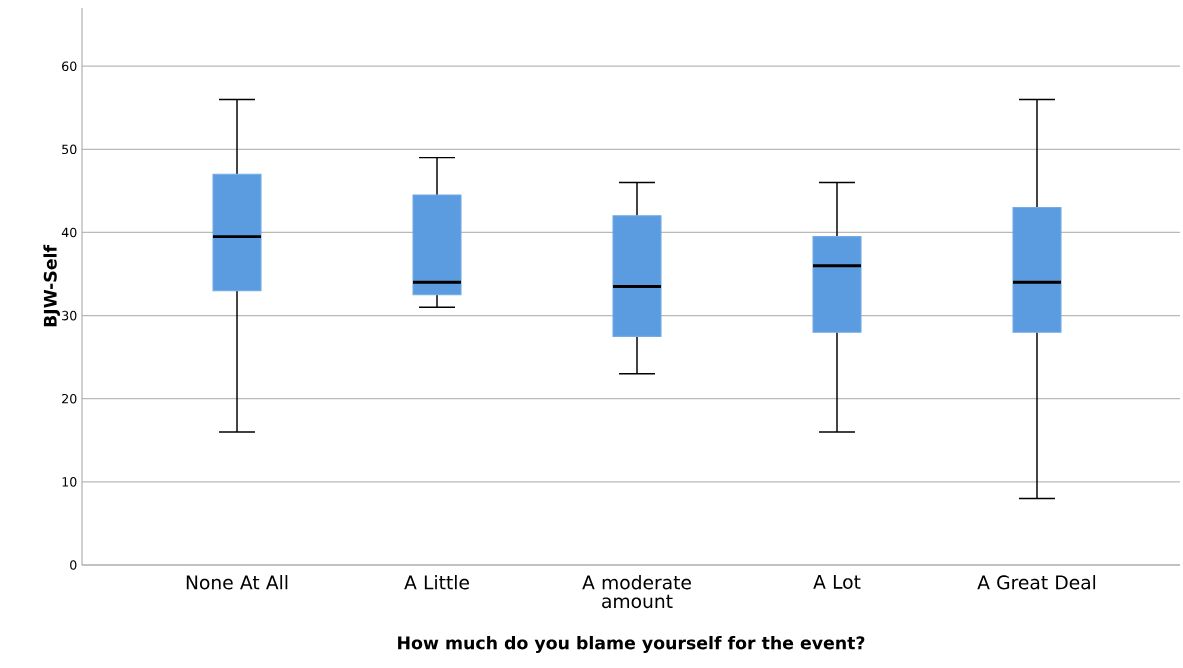 The image size is (1183, 668). I want to click on x-tick-label: A moderate amount, so click(636, 592).